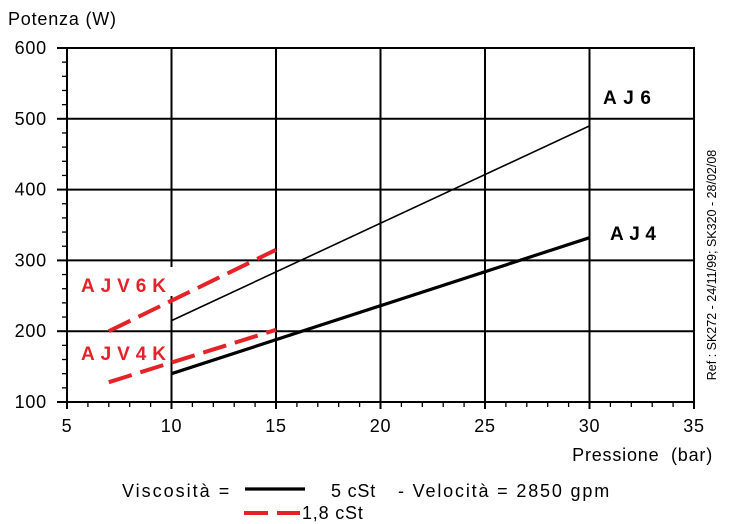 This screenshot has width=735, height=524. I want to click on series-label-backdrop, so click(125, 281).